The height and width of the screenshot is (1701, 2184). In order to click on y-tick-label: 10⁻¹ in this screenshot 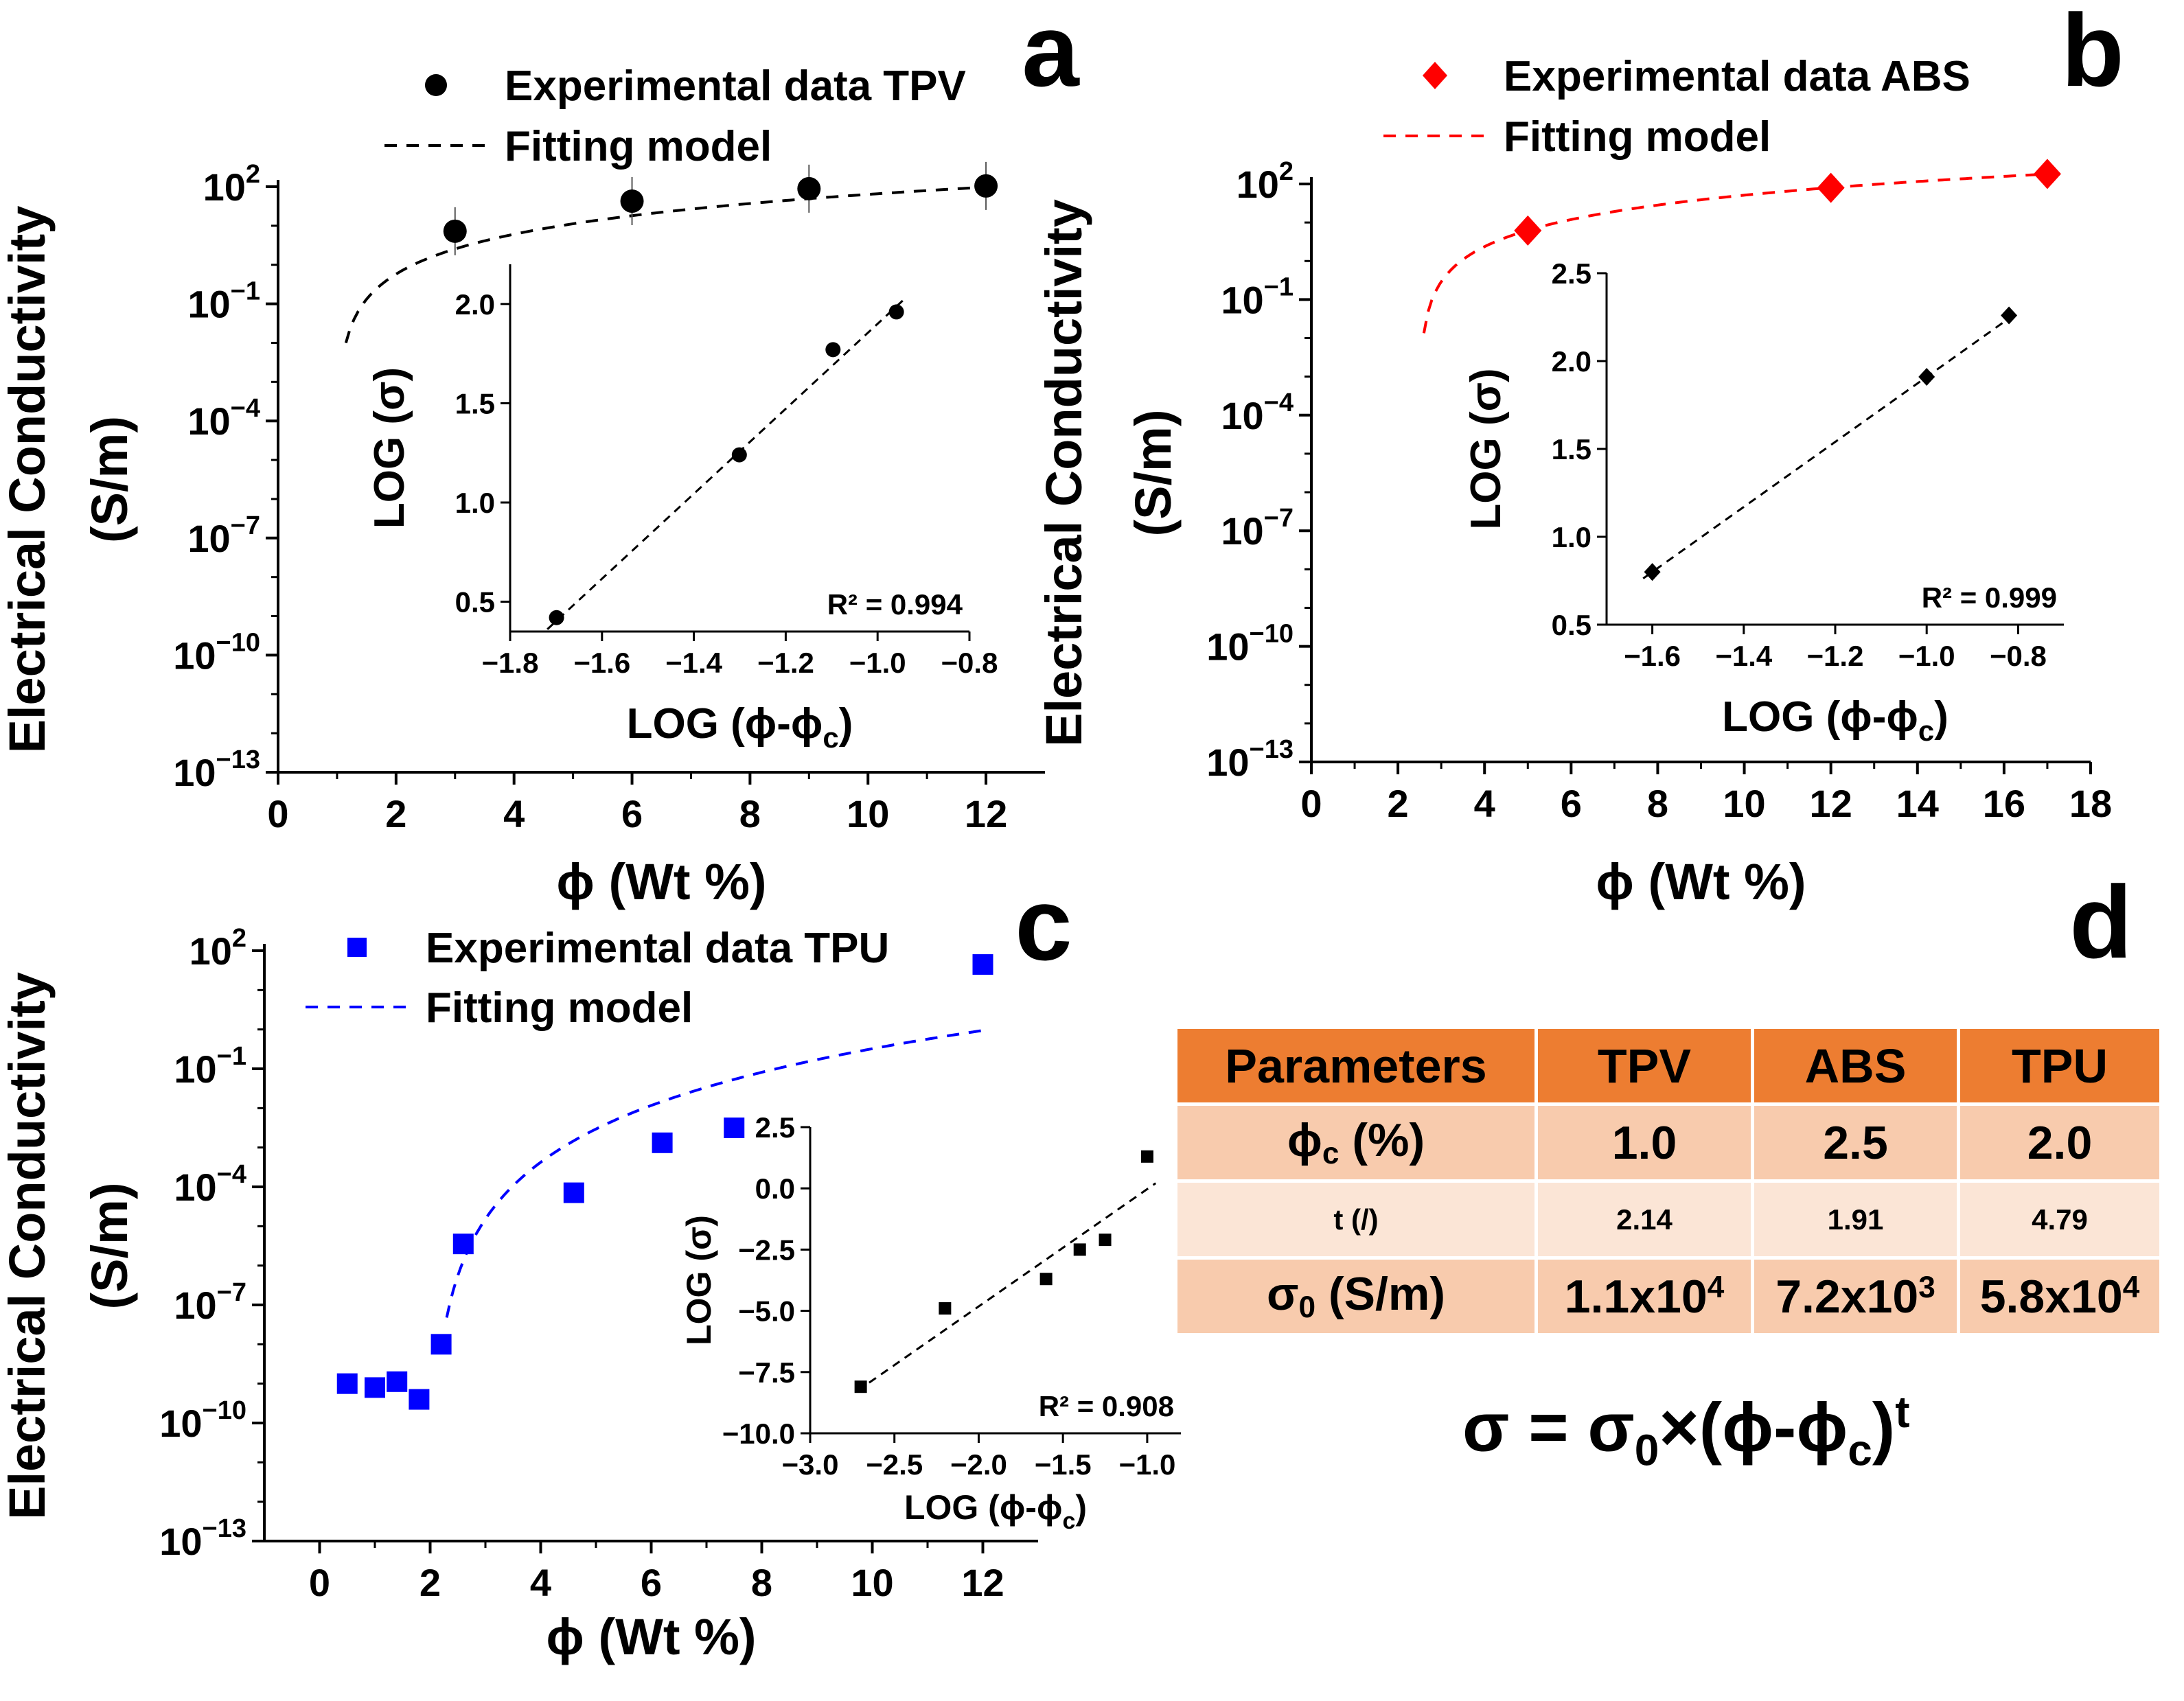, I will do `click(1257, 297)`.